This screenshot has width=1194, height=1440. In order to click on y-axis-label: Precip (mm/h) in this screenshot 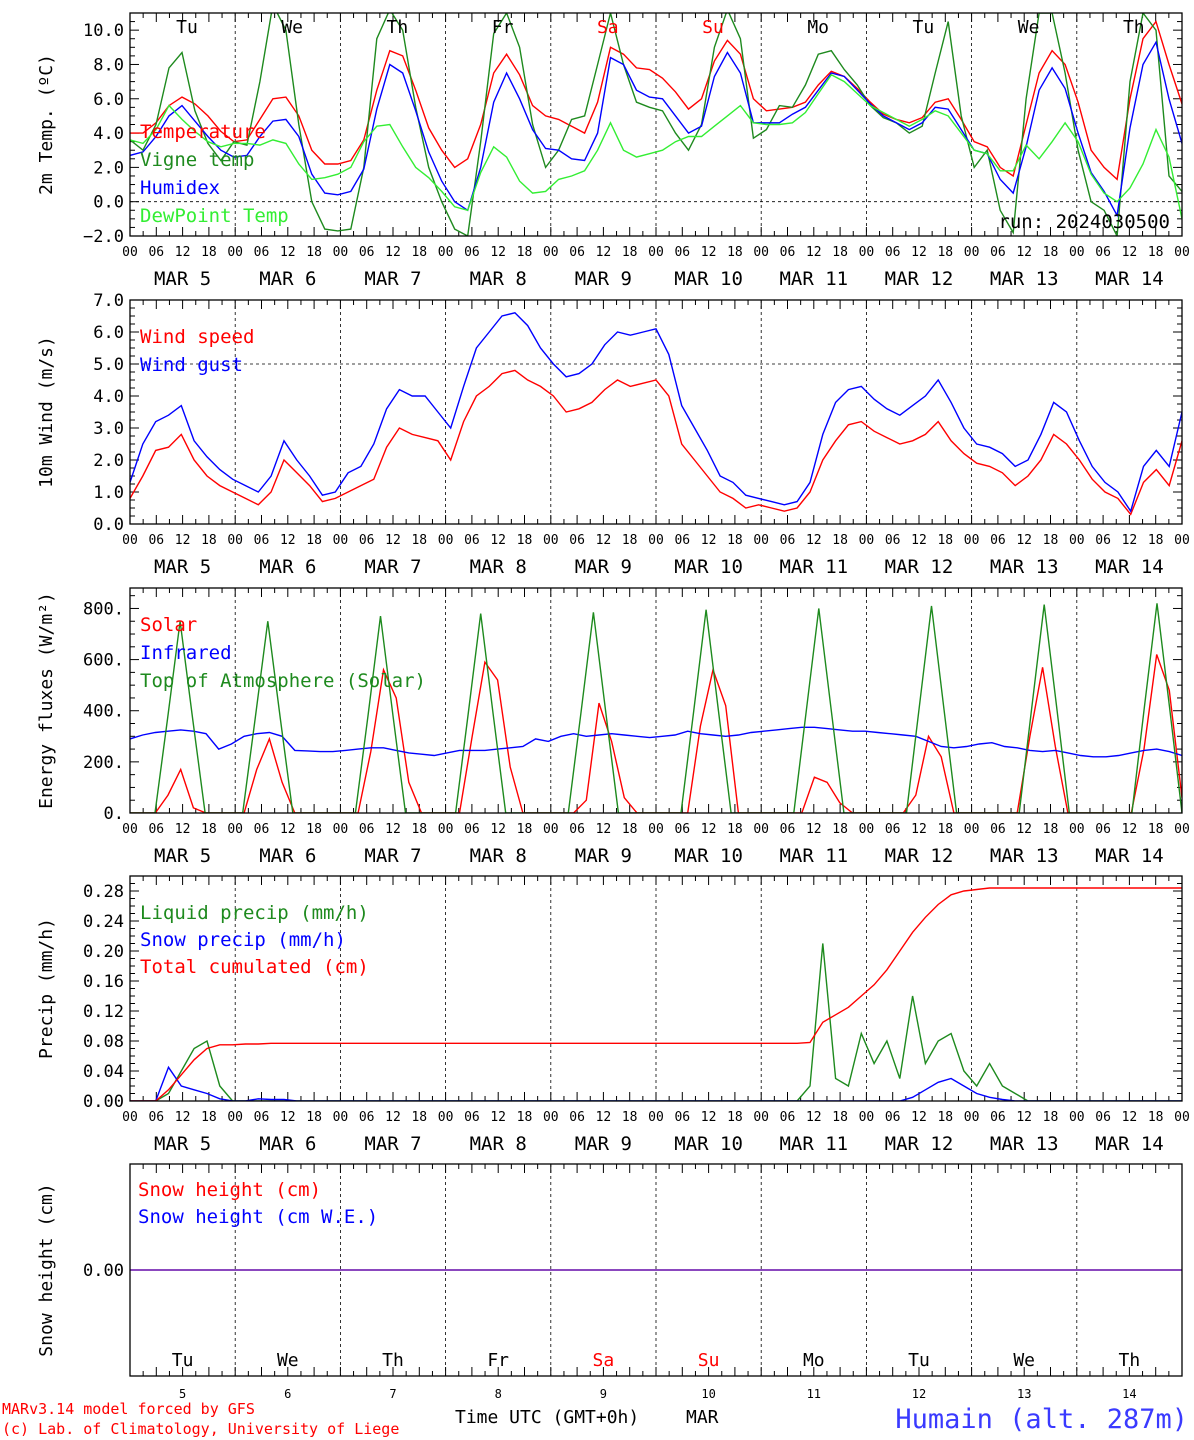, I will do `click(46, 988)`.